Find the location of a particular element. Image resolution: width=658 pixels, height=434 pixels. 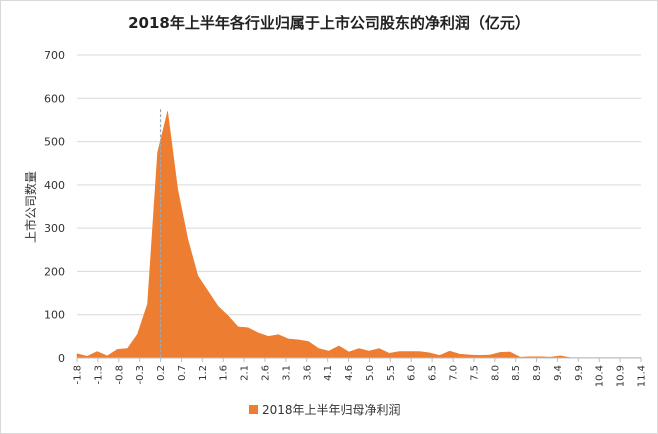

x-tick-label: 7.5 is located at coordinates (474, 373).